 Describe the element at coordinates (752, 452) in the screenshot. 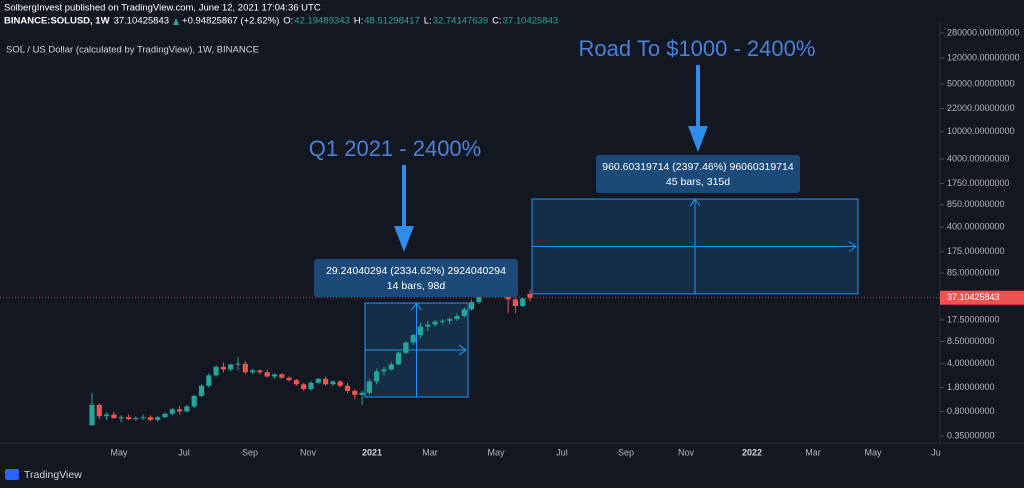

I see `x-tick-label: 2022` at that location.